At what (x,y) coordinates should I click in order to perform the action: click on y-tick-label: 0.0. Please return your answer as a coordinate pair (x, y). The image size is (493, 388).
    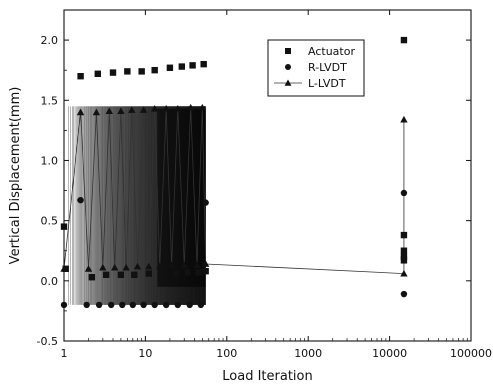
    Looking at the image, I should click on (50, 281).